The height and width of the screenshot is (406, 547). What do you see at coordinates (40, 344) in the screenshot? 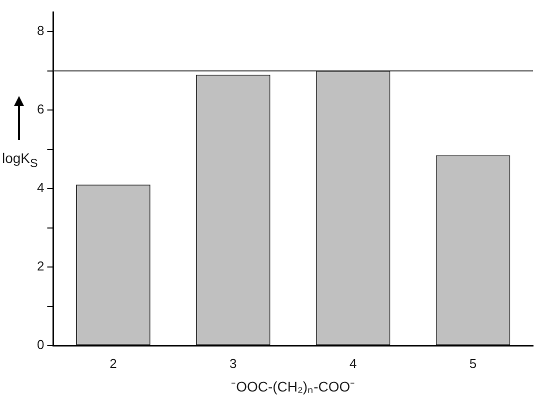
I see `y-tick-label: 0` at bounding box center [40, 344].